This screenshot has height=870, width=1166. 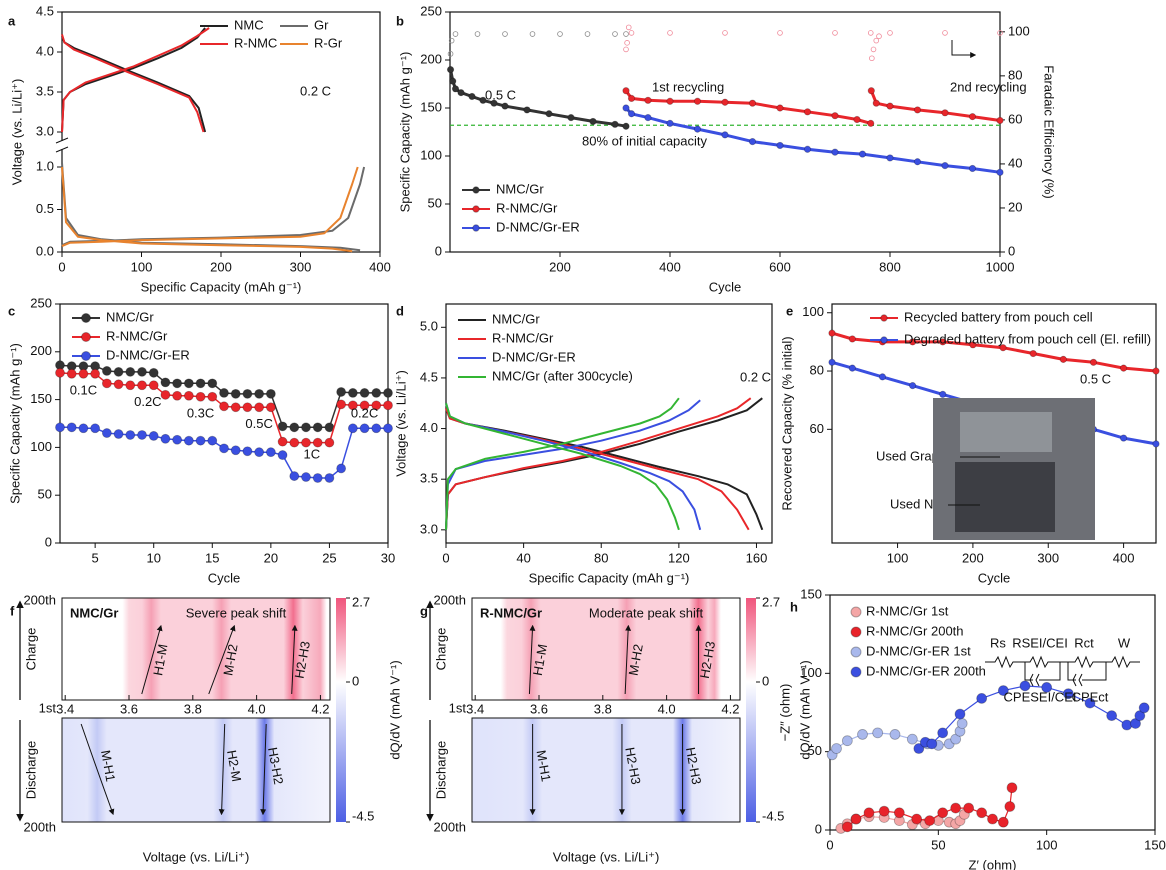 What do you see at coordinates (404, 132) in the screenshot?
I see `y-axis-label: Specific Capacity (mAh g⁻¹)` at bounding box center [404, 132].